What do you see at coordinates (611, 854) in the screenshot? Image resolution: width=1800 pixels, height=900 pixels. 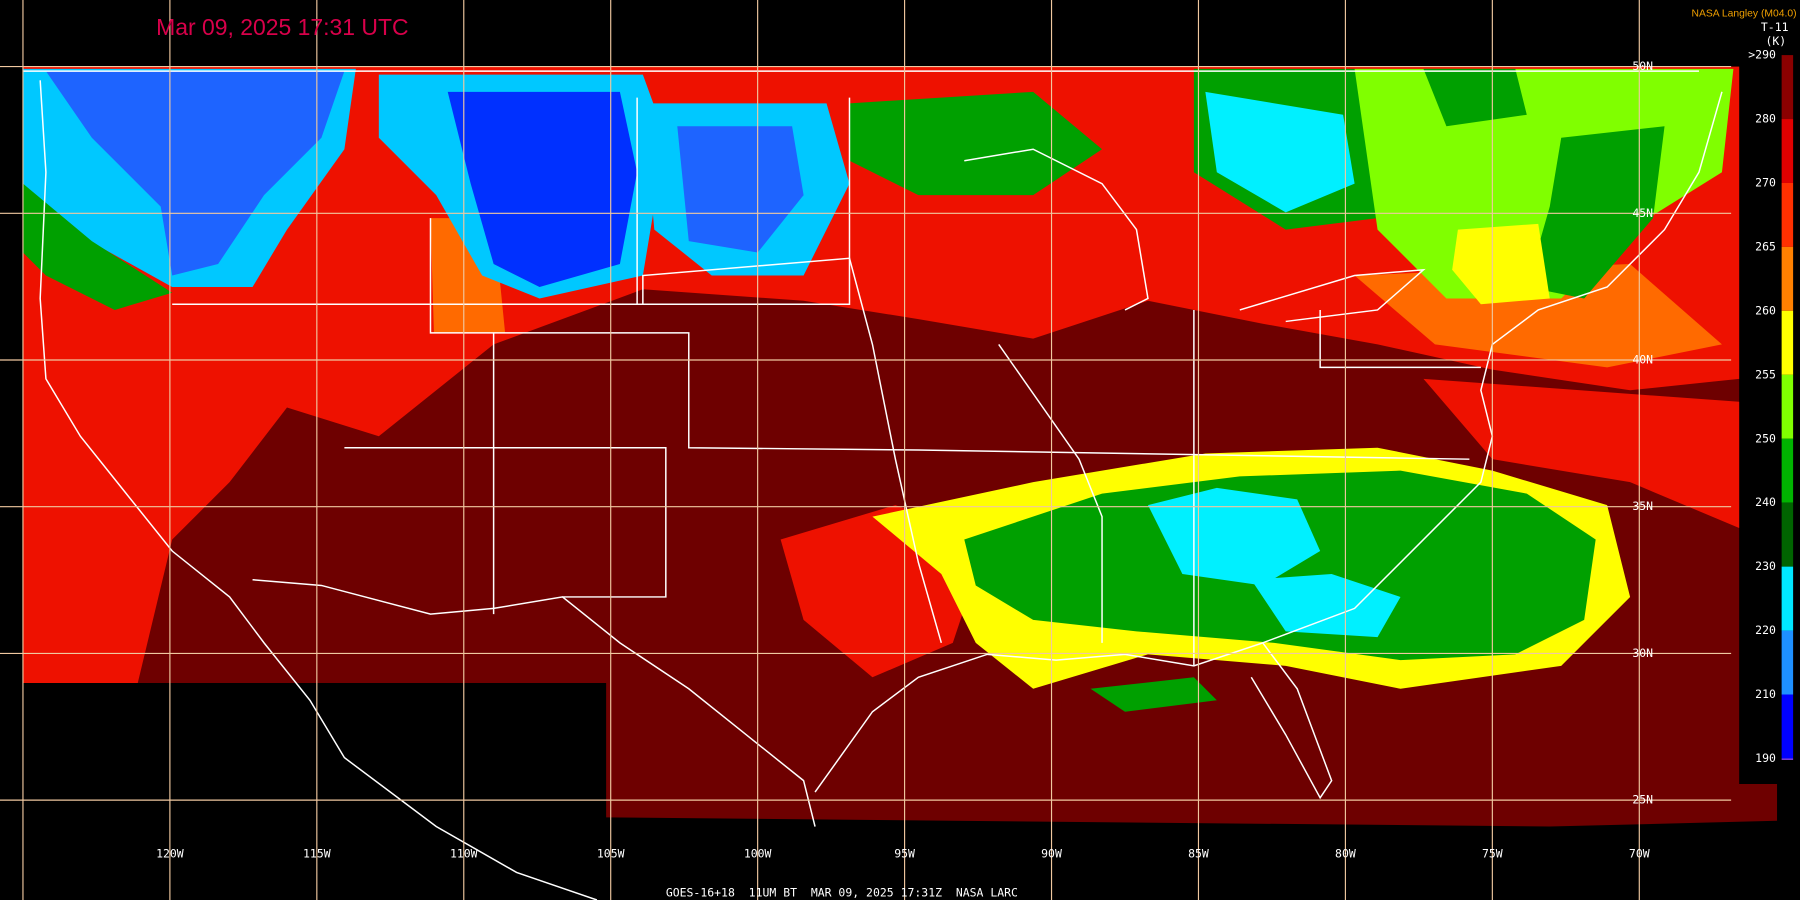 I see `longitude-label: 105W` at bounding box center [611, 854].